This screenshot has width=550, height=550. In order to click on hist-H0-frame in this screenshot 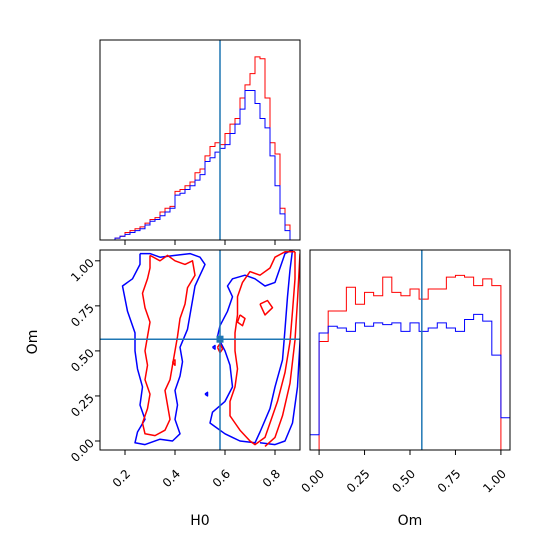, I will do `click(200, 140)`.